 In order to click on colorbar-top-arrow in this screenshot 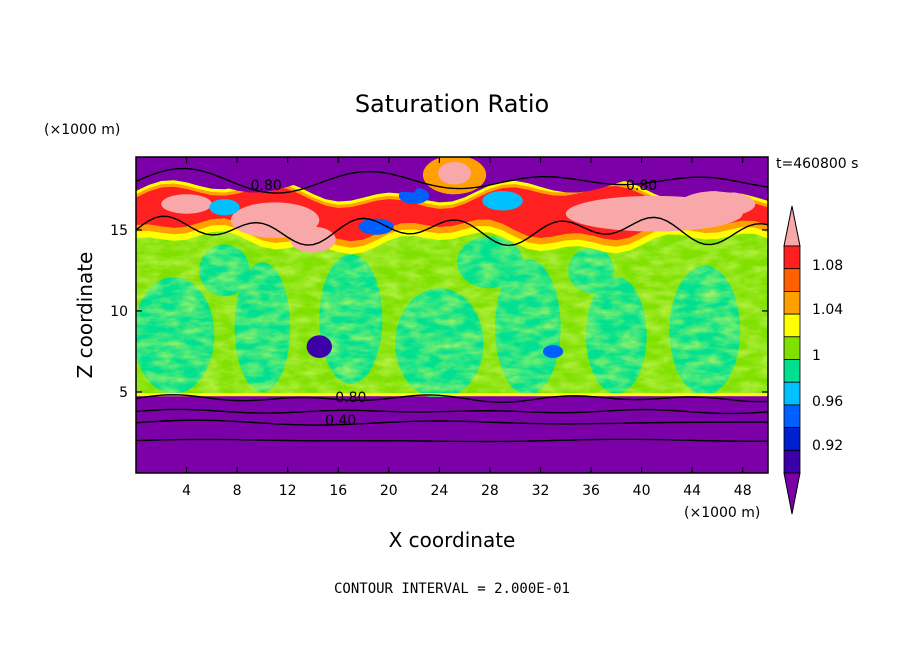, I will do `click(792, 226)`.